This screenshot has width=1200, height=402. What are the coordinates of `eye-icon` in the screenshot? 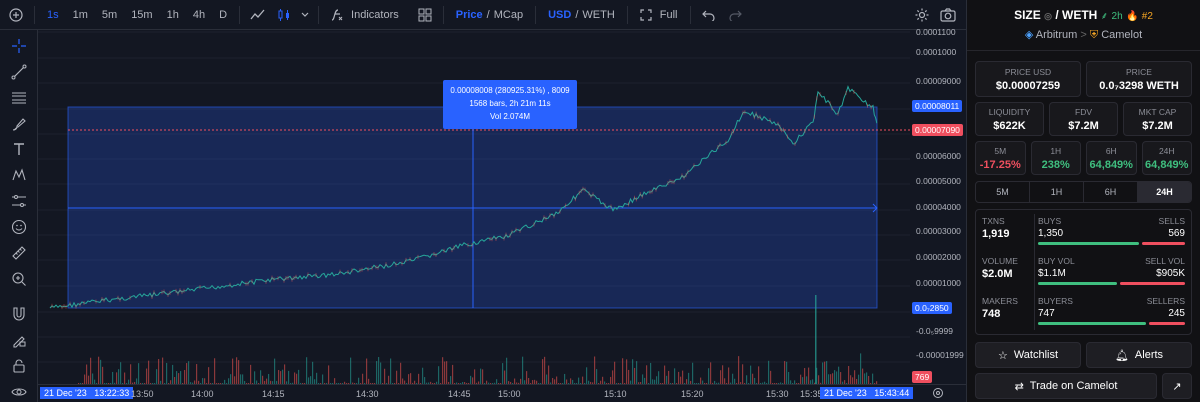 It's located at (19, 392).